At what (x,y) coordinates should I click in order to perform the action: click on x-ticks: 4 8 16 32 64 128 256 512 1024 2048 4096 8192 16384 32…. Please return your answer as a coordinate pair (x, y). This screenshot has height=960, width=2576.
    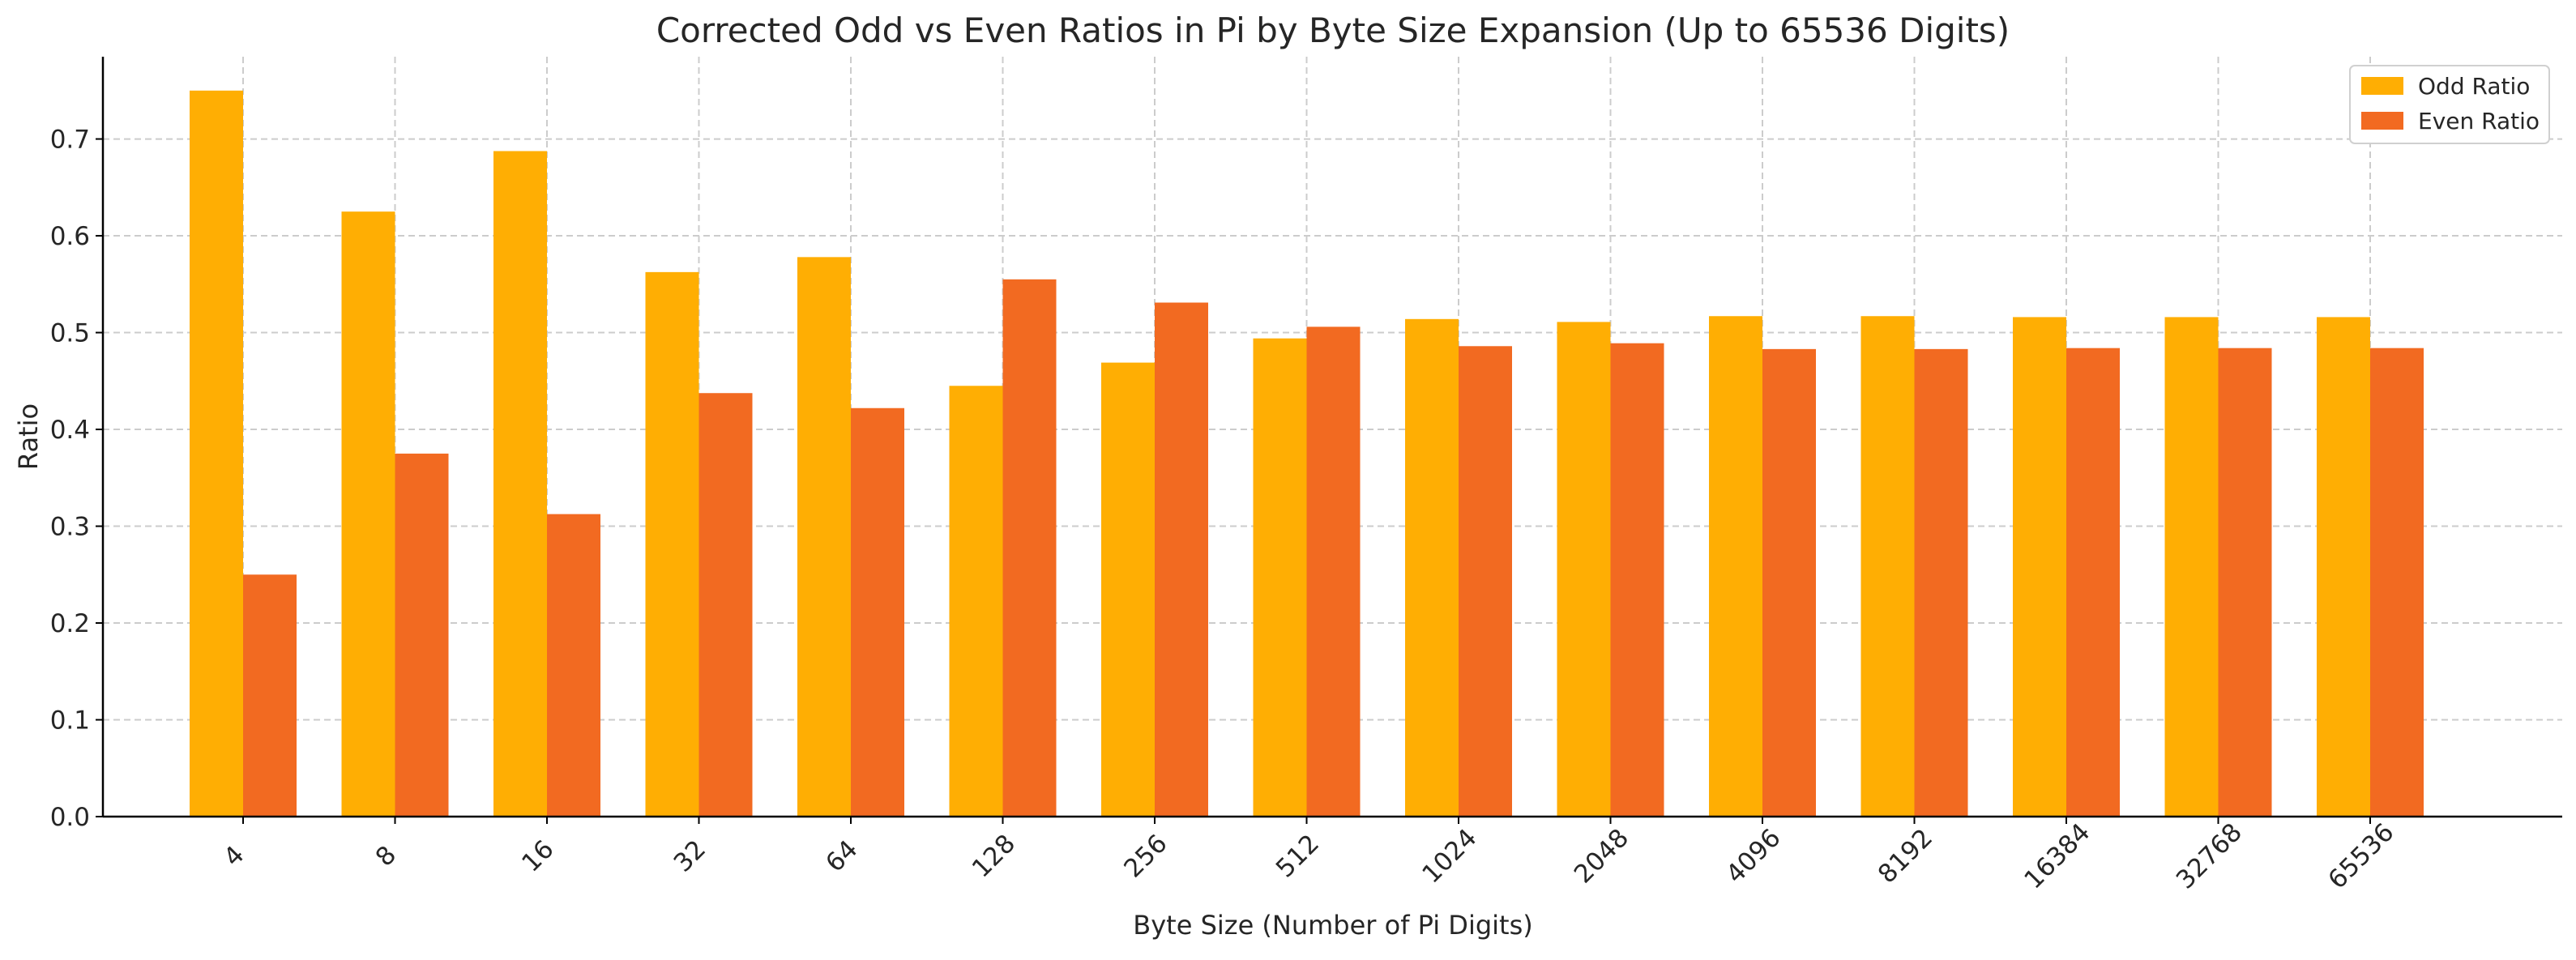
    Looking at the image, I should click on (1309, 856).